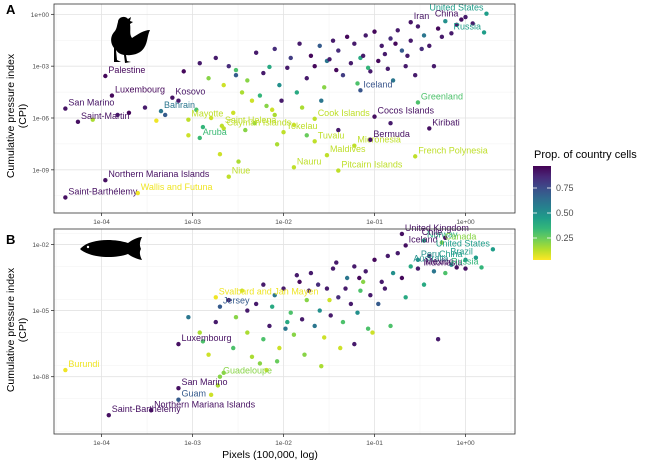 The image size is (656, 463). Describe the element at coordinates (344, 113) in the screenshot. I see `point-label: Cook Islands` at that location.